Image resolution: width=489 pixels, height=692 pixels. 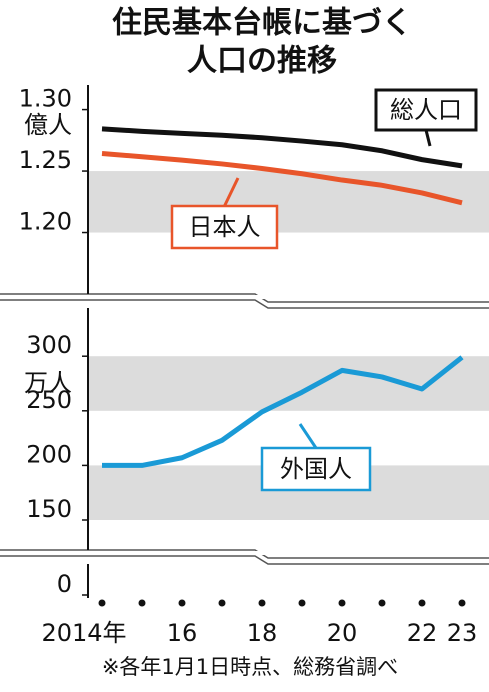 I want to click on chart-title: 人口の推移, so click(x=262, y=61).